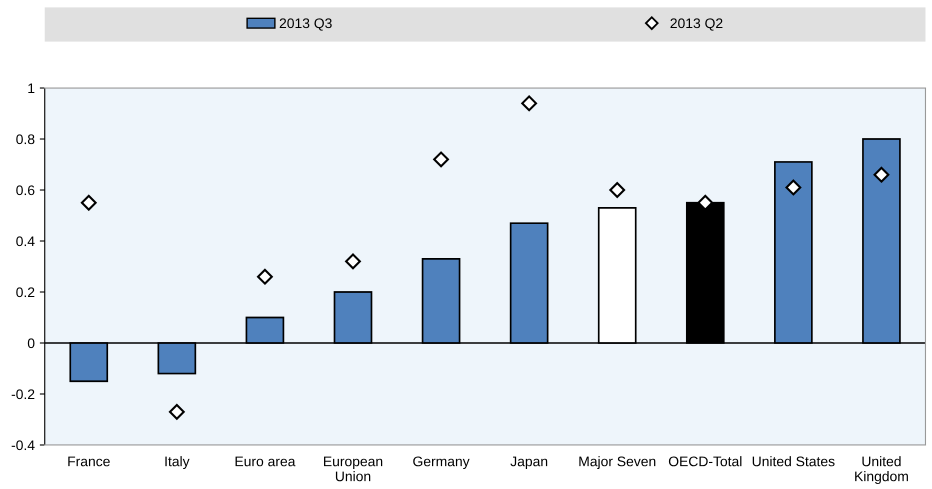 Image resolution: width=932 pixels, height=489 pixels. I want to click on x-tick-label: United Kingdom, so click(881, 470).